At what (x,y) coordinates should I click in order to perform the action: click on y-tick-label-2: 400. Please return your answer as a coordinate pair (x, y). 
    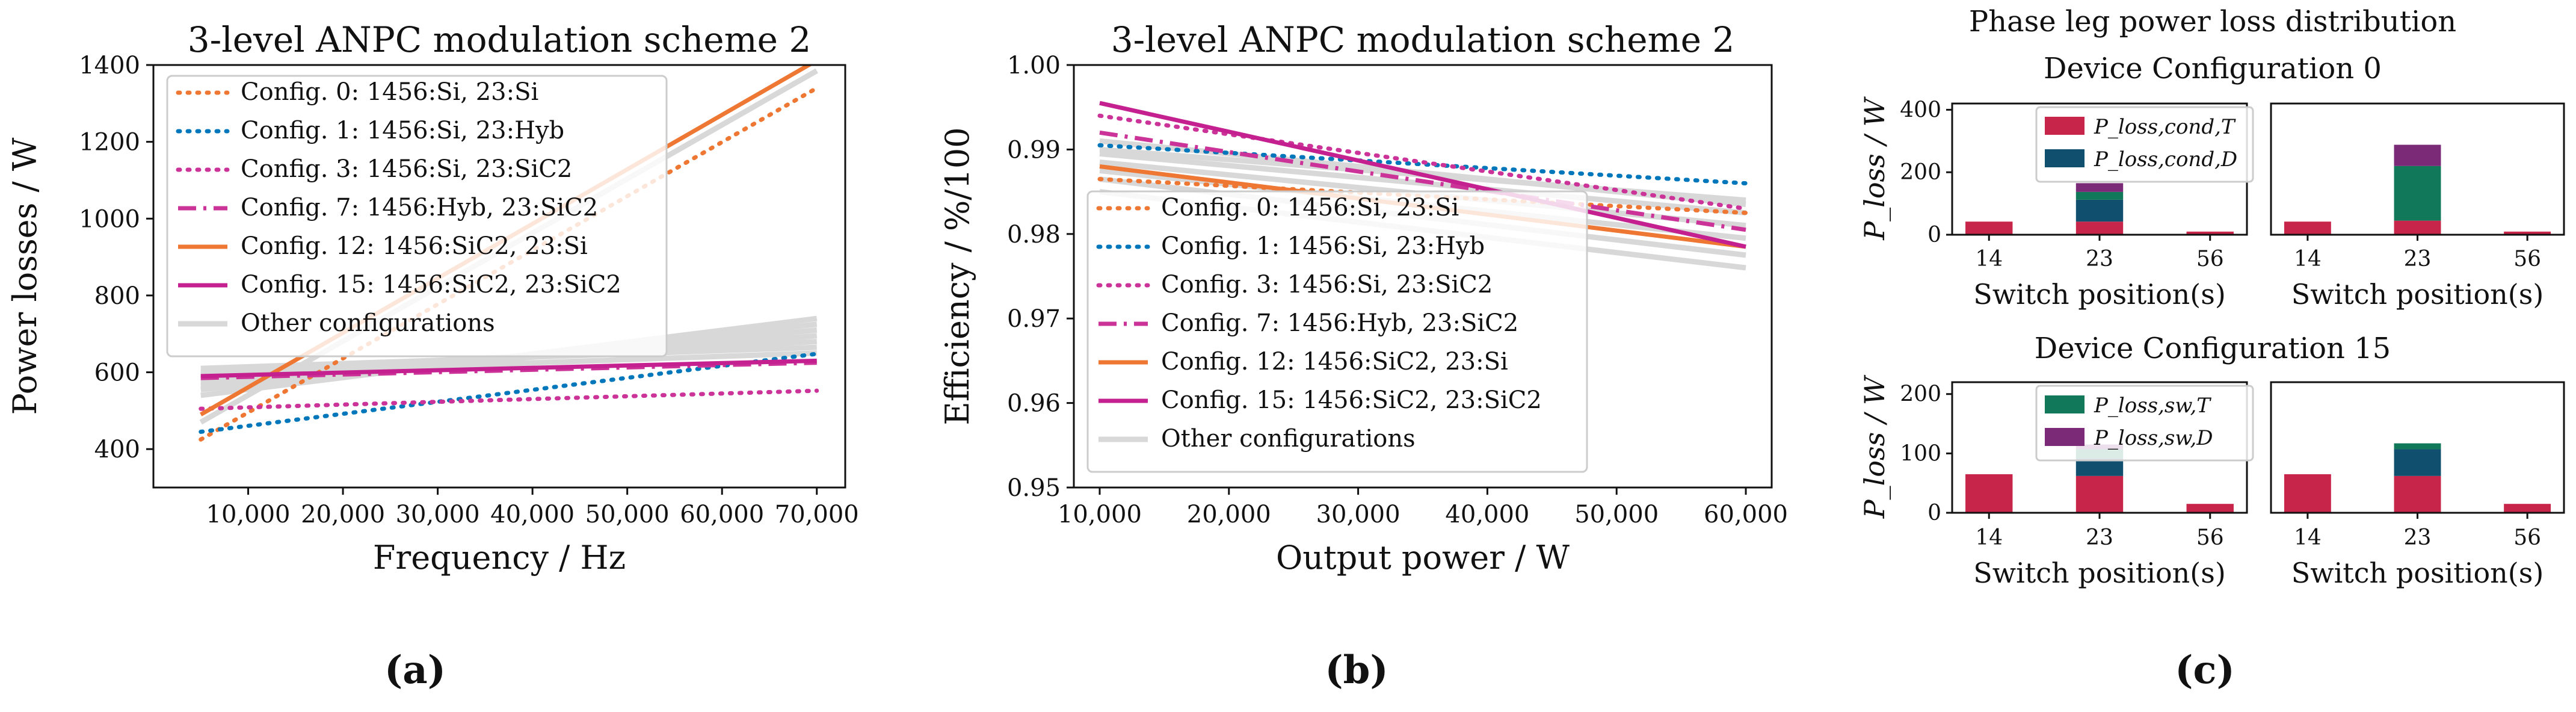
    Looking at the image, I should click on (1920, 110).